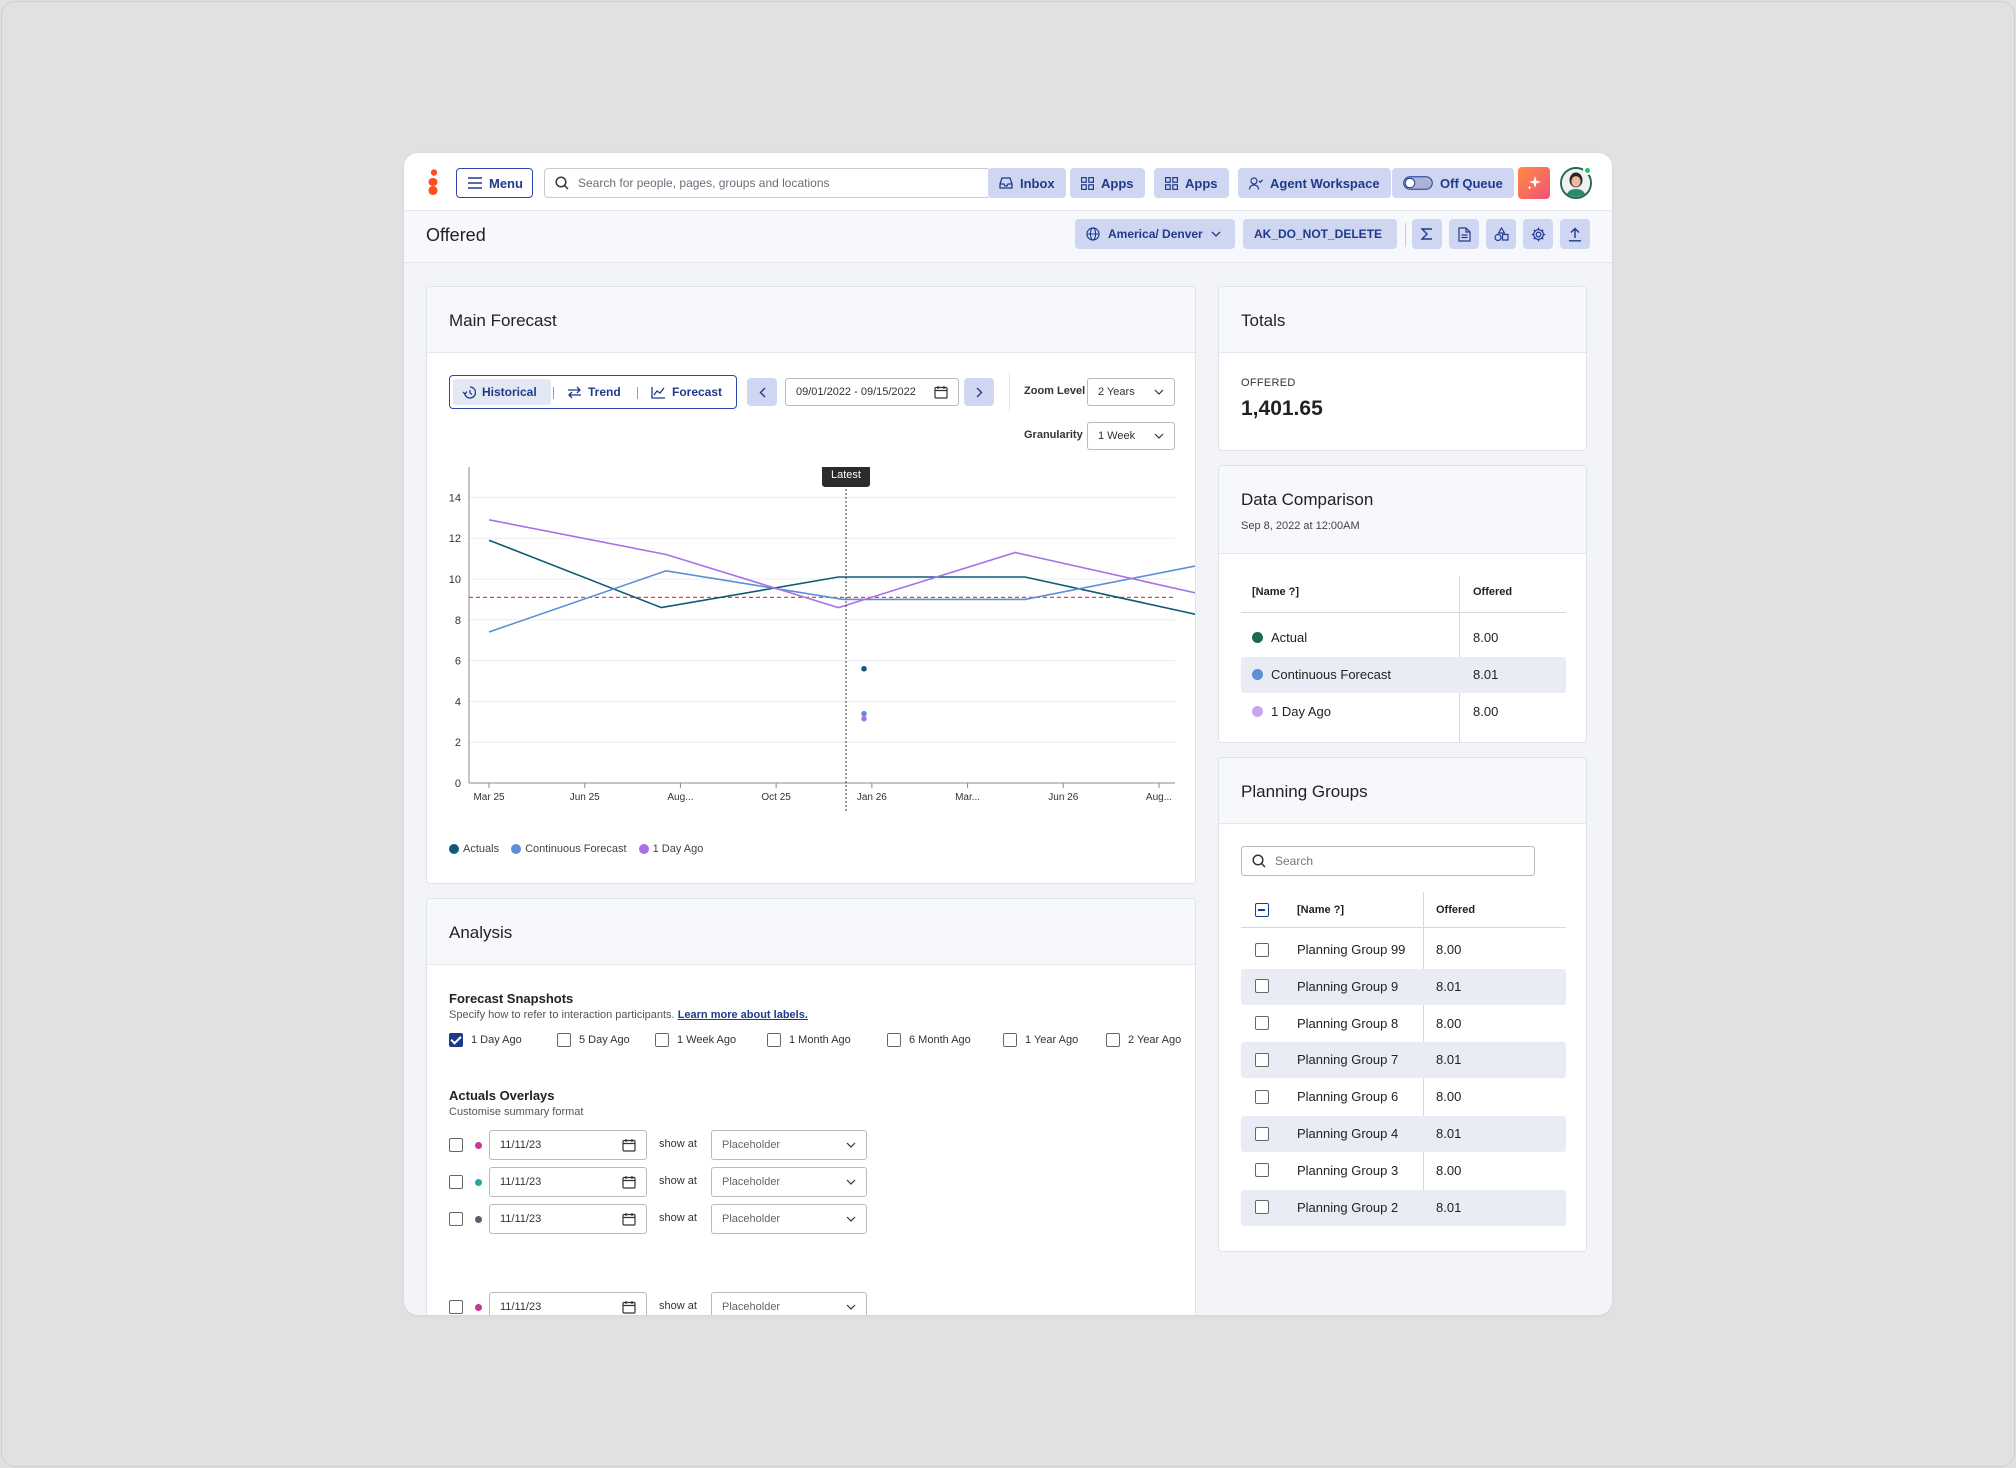 The height and width of the screenshot is (1468, 2016). I want to click on snapshot-option: 1 Week Ago, so click(695, 1040).